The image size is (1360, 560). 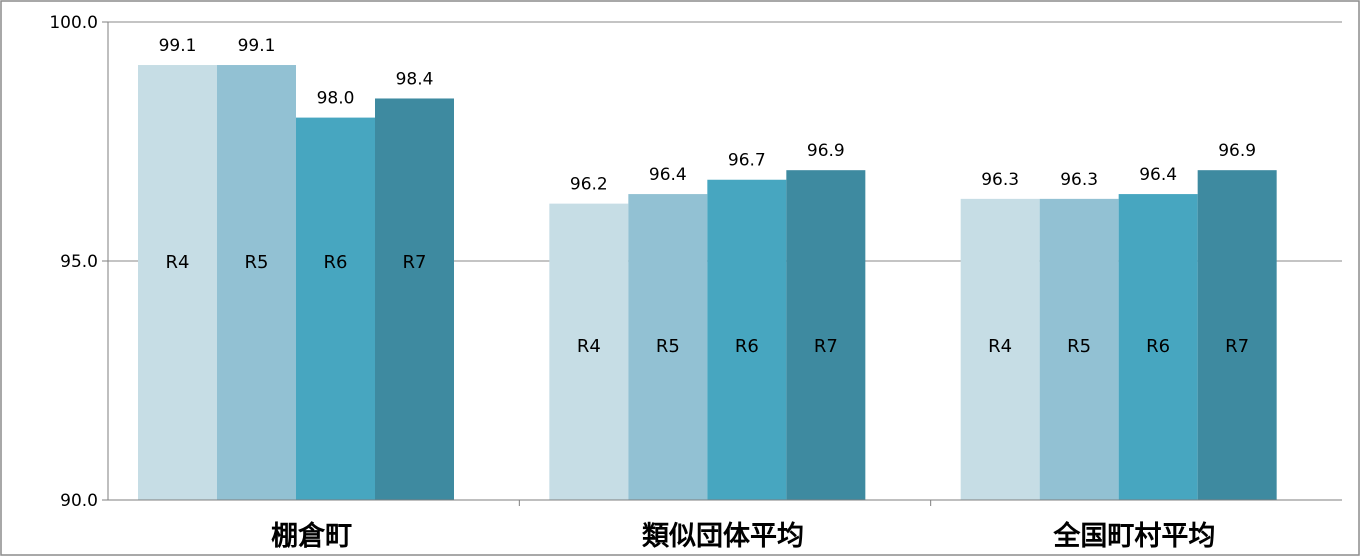 What do you see at coordinates (1133, 536) in the screenshot?
I see `category-label: 全国町村平均` at bounding box center [1133, 536].